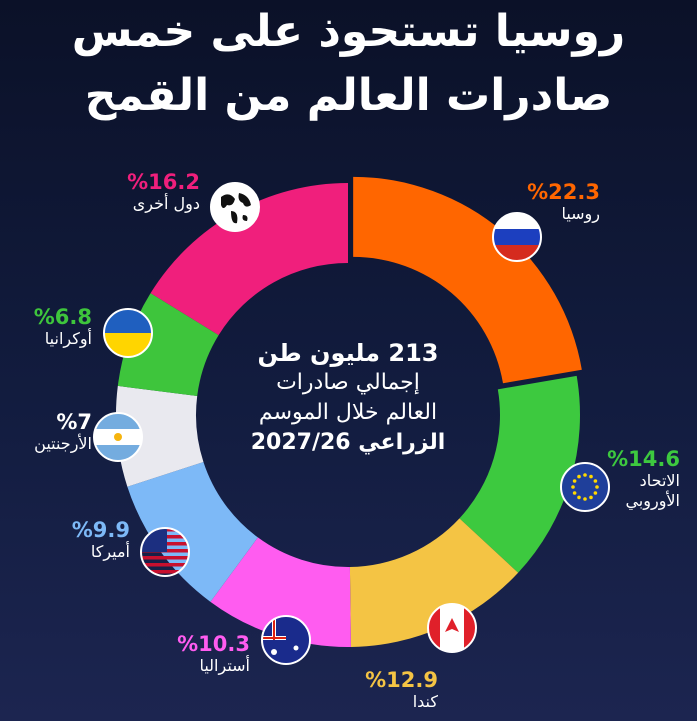 Image resolution: width=697 pixels, height=721 pixels. I want to click on segment-label: %6.8 أوكرانيا, so click(47, 327).